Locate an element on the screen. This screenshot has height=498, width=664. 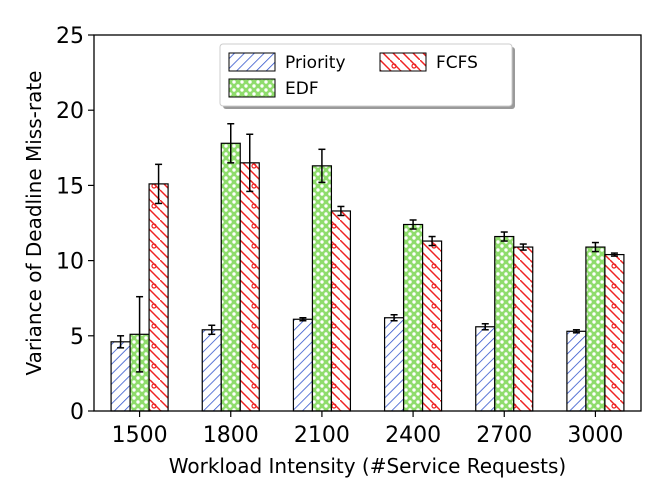
y-tick-label: 5 is located at coordinates (77, 337).